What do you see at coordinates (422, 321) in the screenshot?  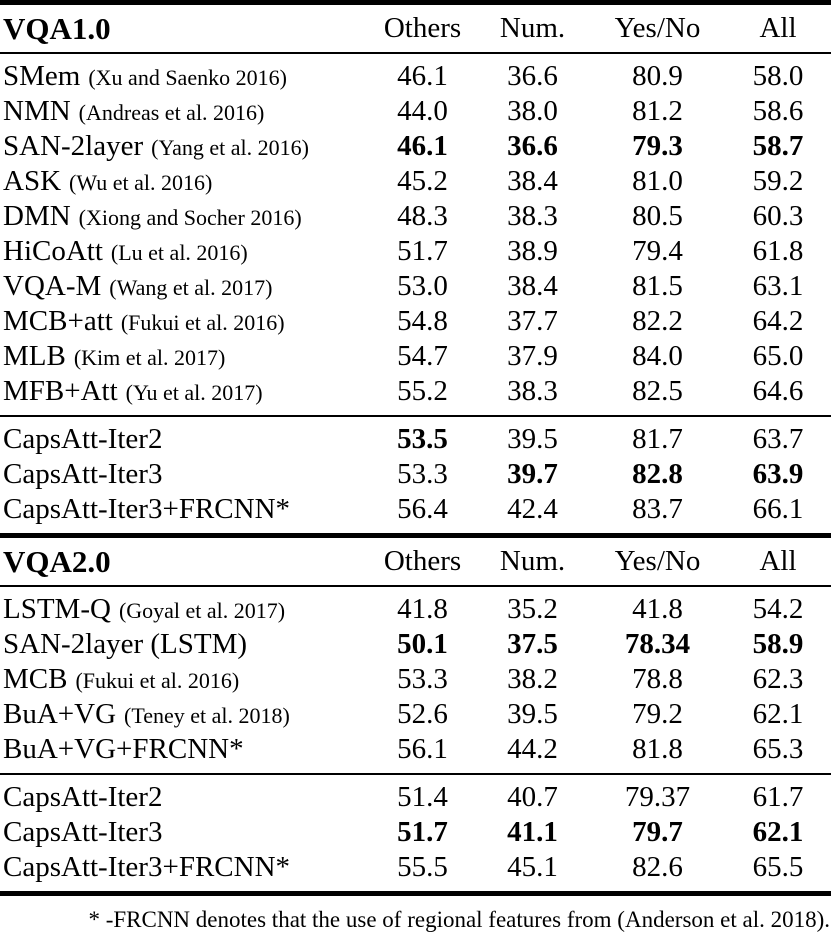 I see `metric-value-others: 54.8` at bounding box center [422, 321].